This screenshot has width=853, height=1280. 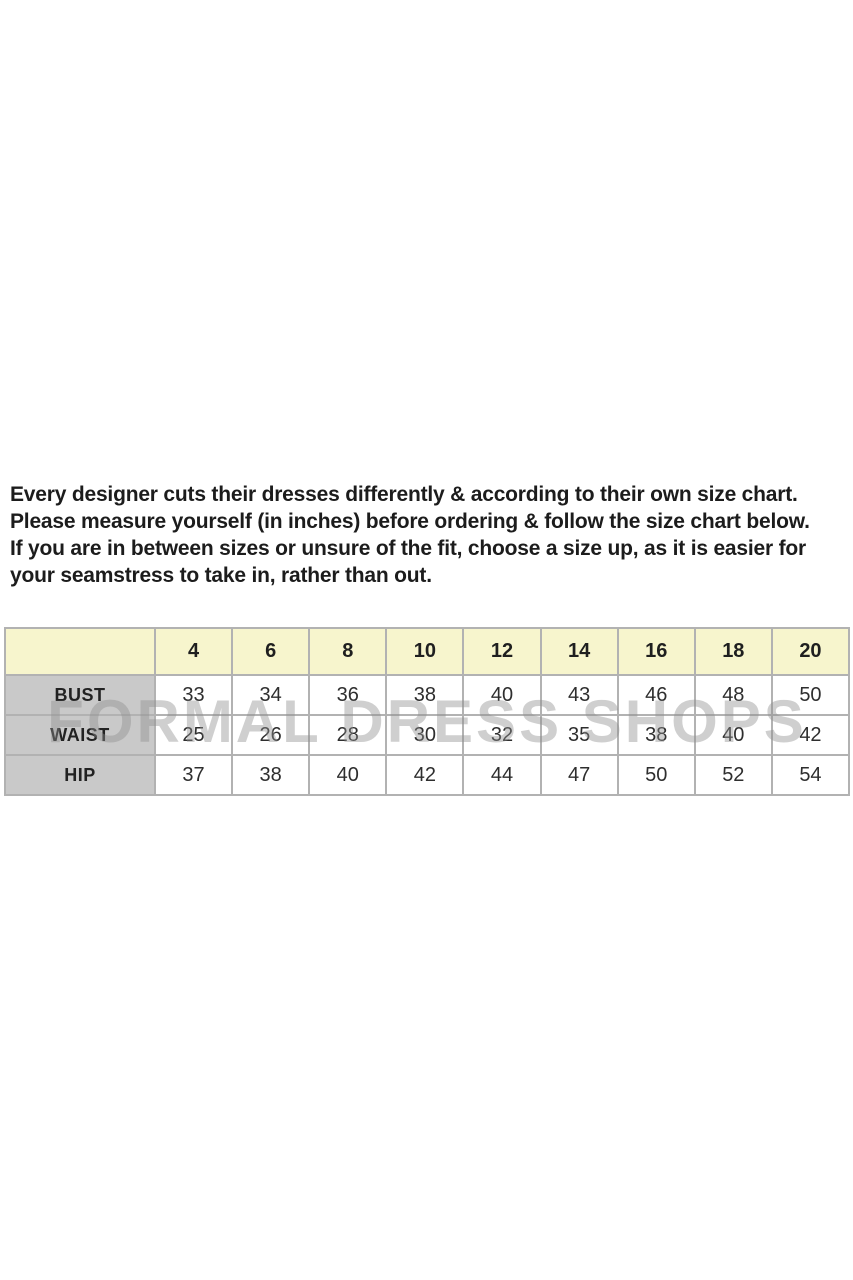 I want to click on measurement-cell-waist-size-10: 30, so click(x=425, y=735).